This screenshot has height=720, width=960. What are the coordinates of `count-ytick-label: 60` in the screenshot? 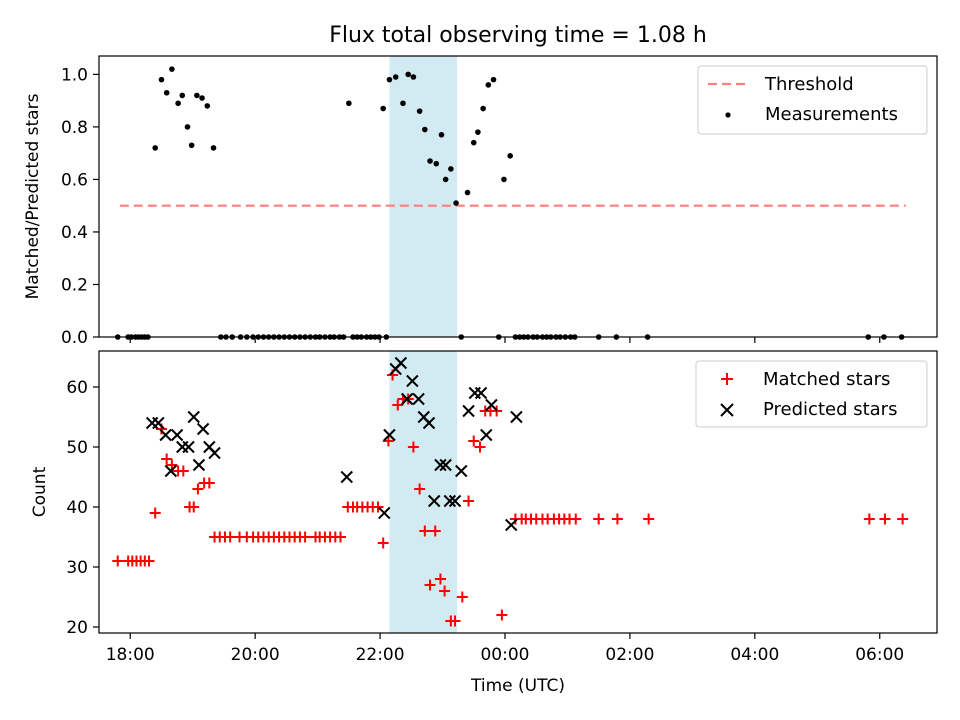 It's located at (77, 388).